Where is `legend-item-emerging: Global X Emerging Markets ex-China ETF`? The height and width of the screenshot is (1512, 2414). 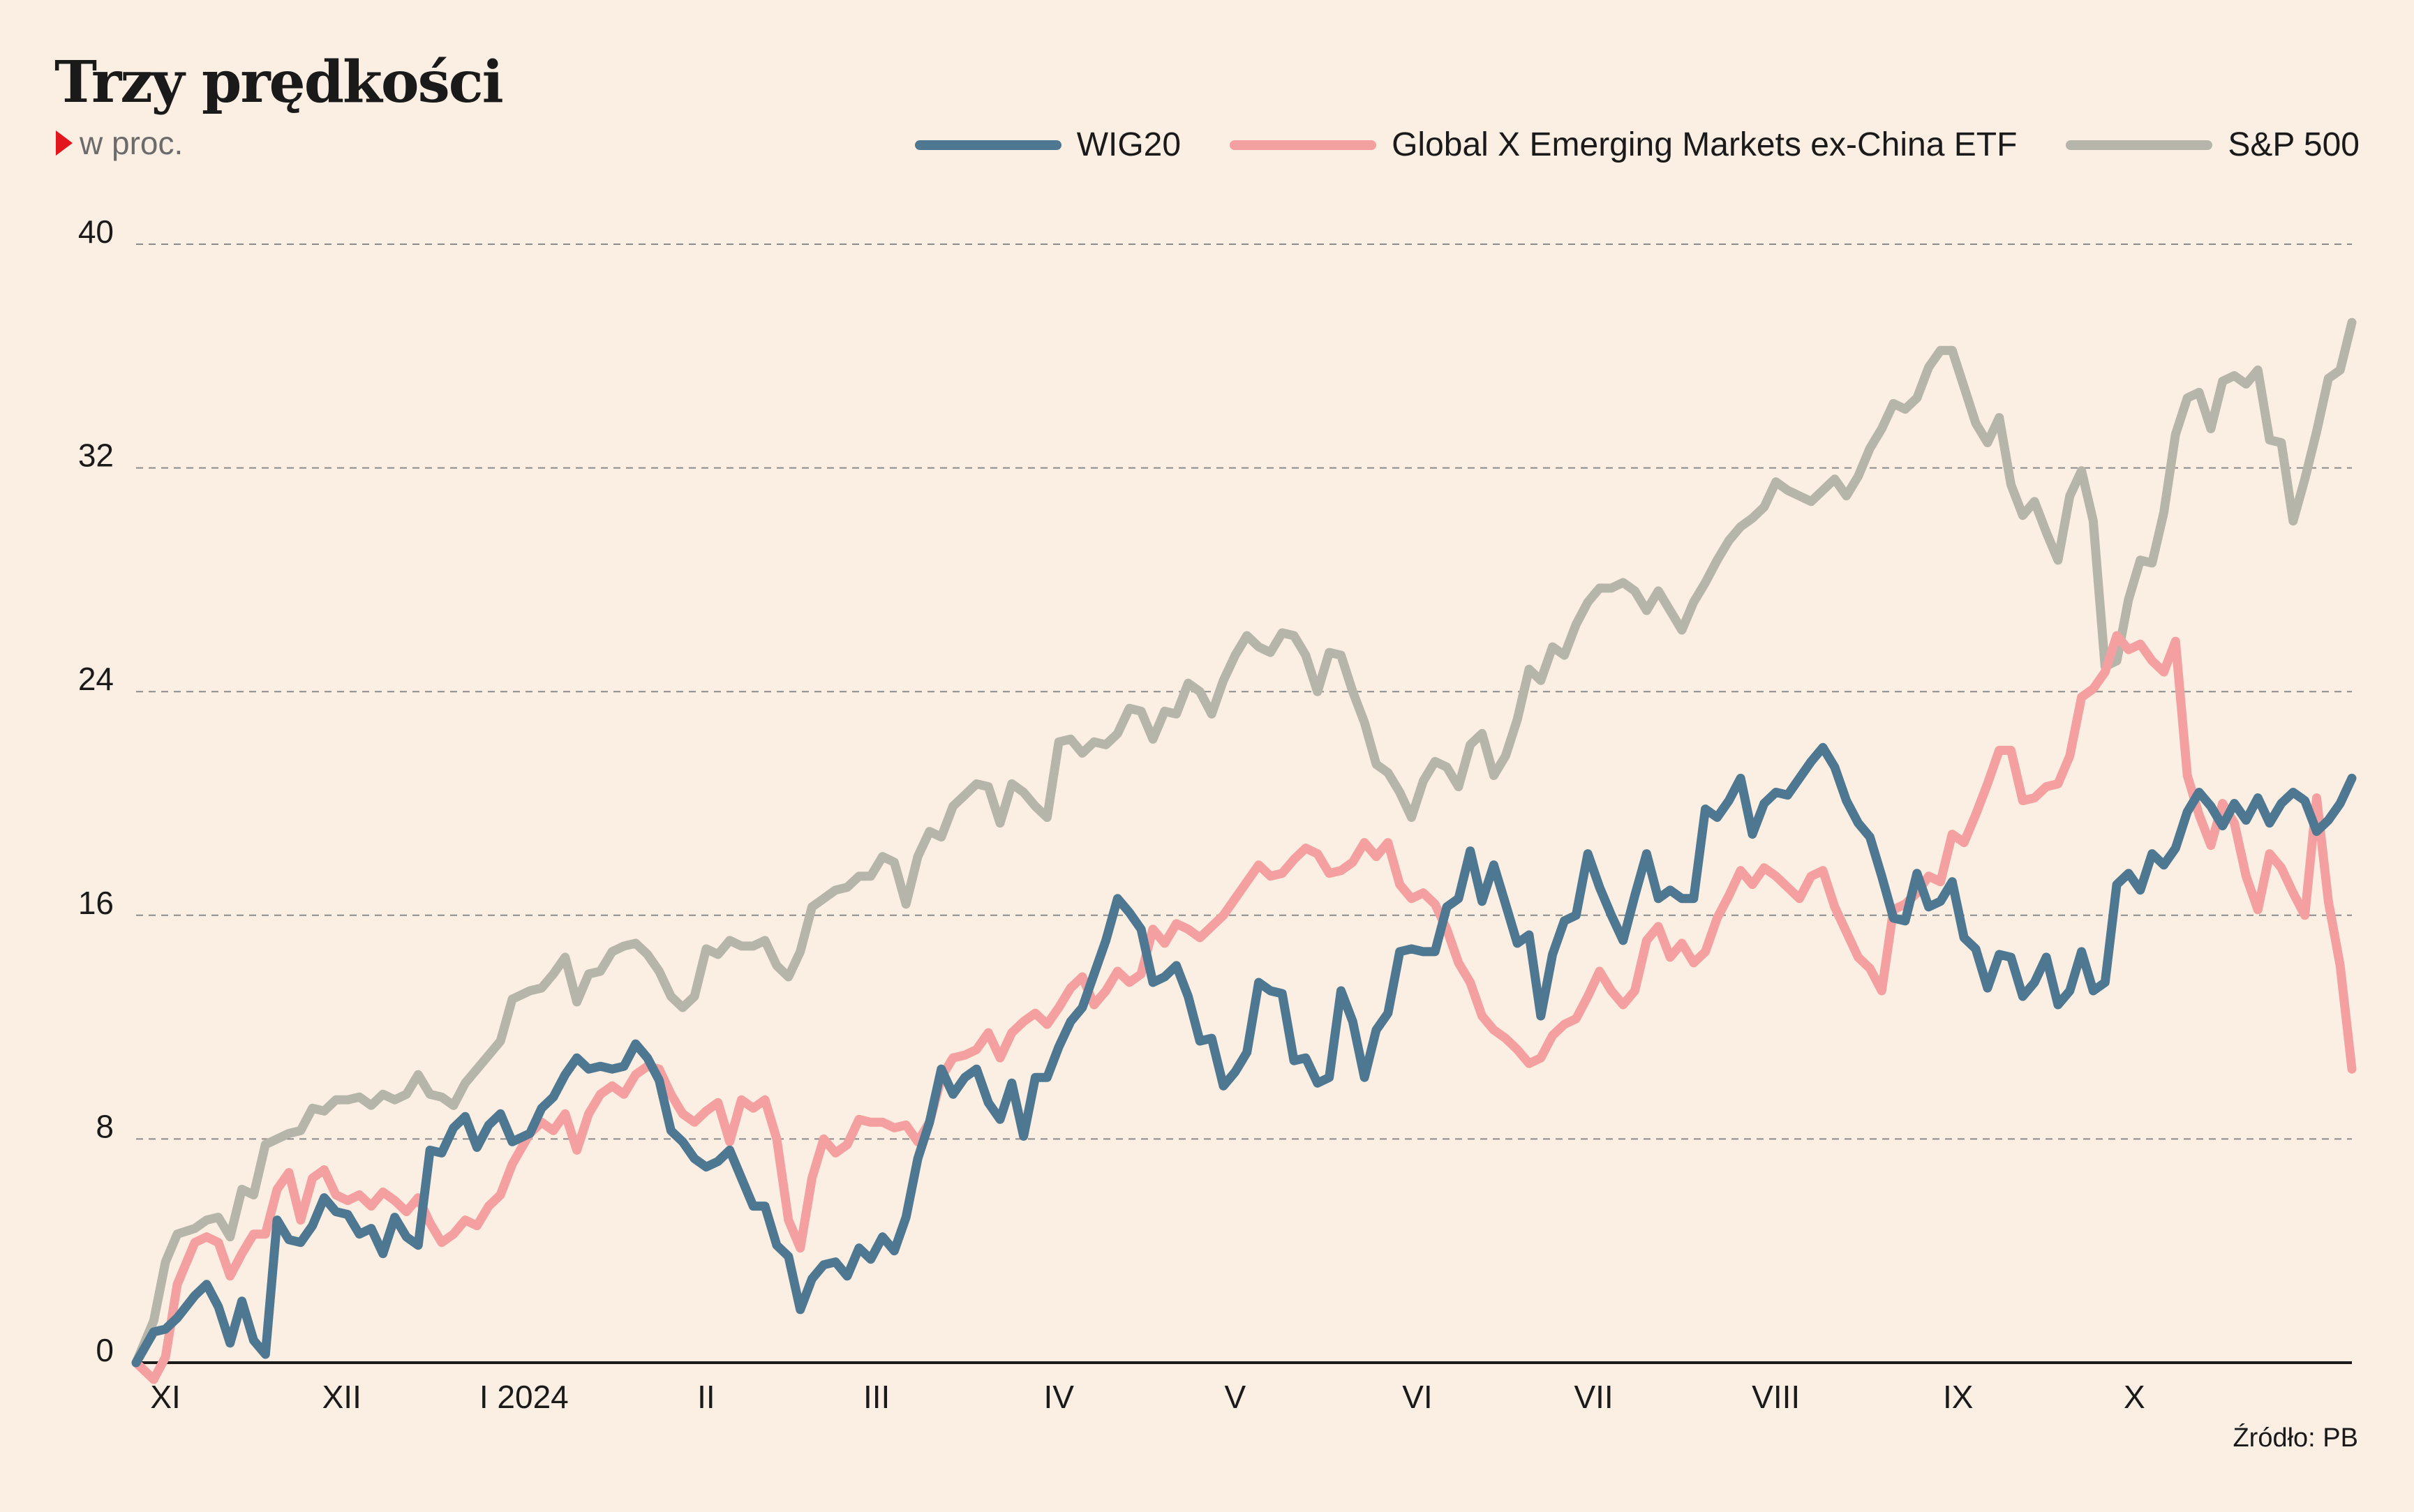 legend-item-emerging: Global X Emerging Markets ex-China ETF is located at coordinates (1623, 145).